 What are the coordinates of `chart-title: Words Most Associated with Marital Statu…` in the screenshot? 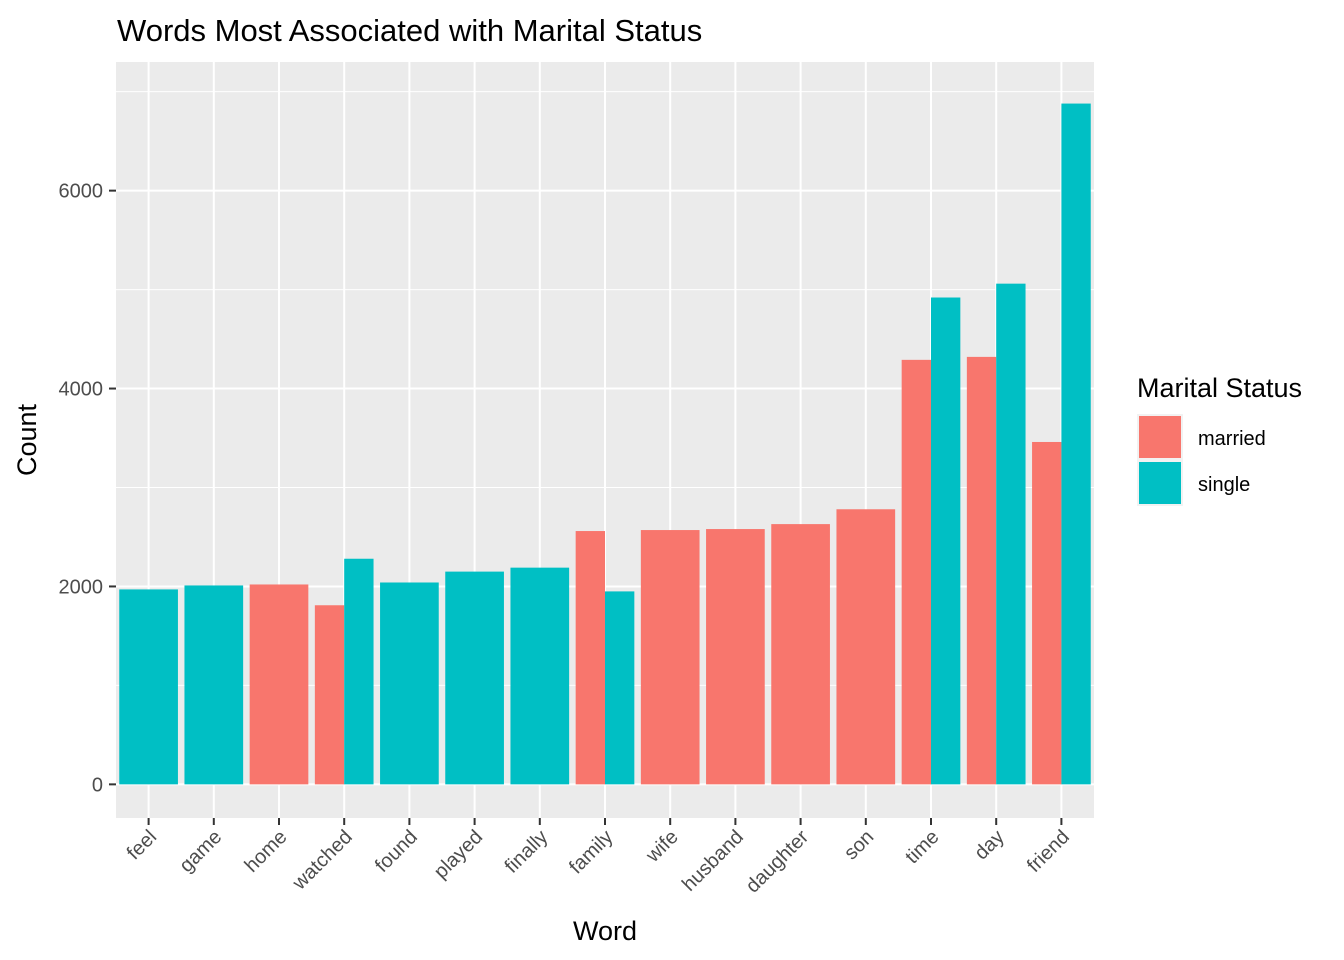 It's located at (409, 30).